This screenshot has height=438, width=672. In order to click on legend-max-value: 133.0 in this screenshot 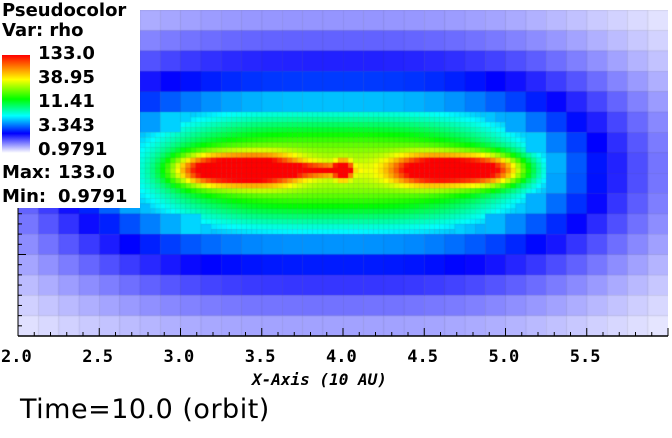, I will do `click(86, 172)`.